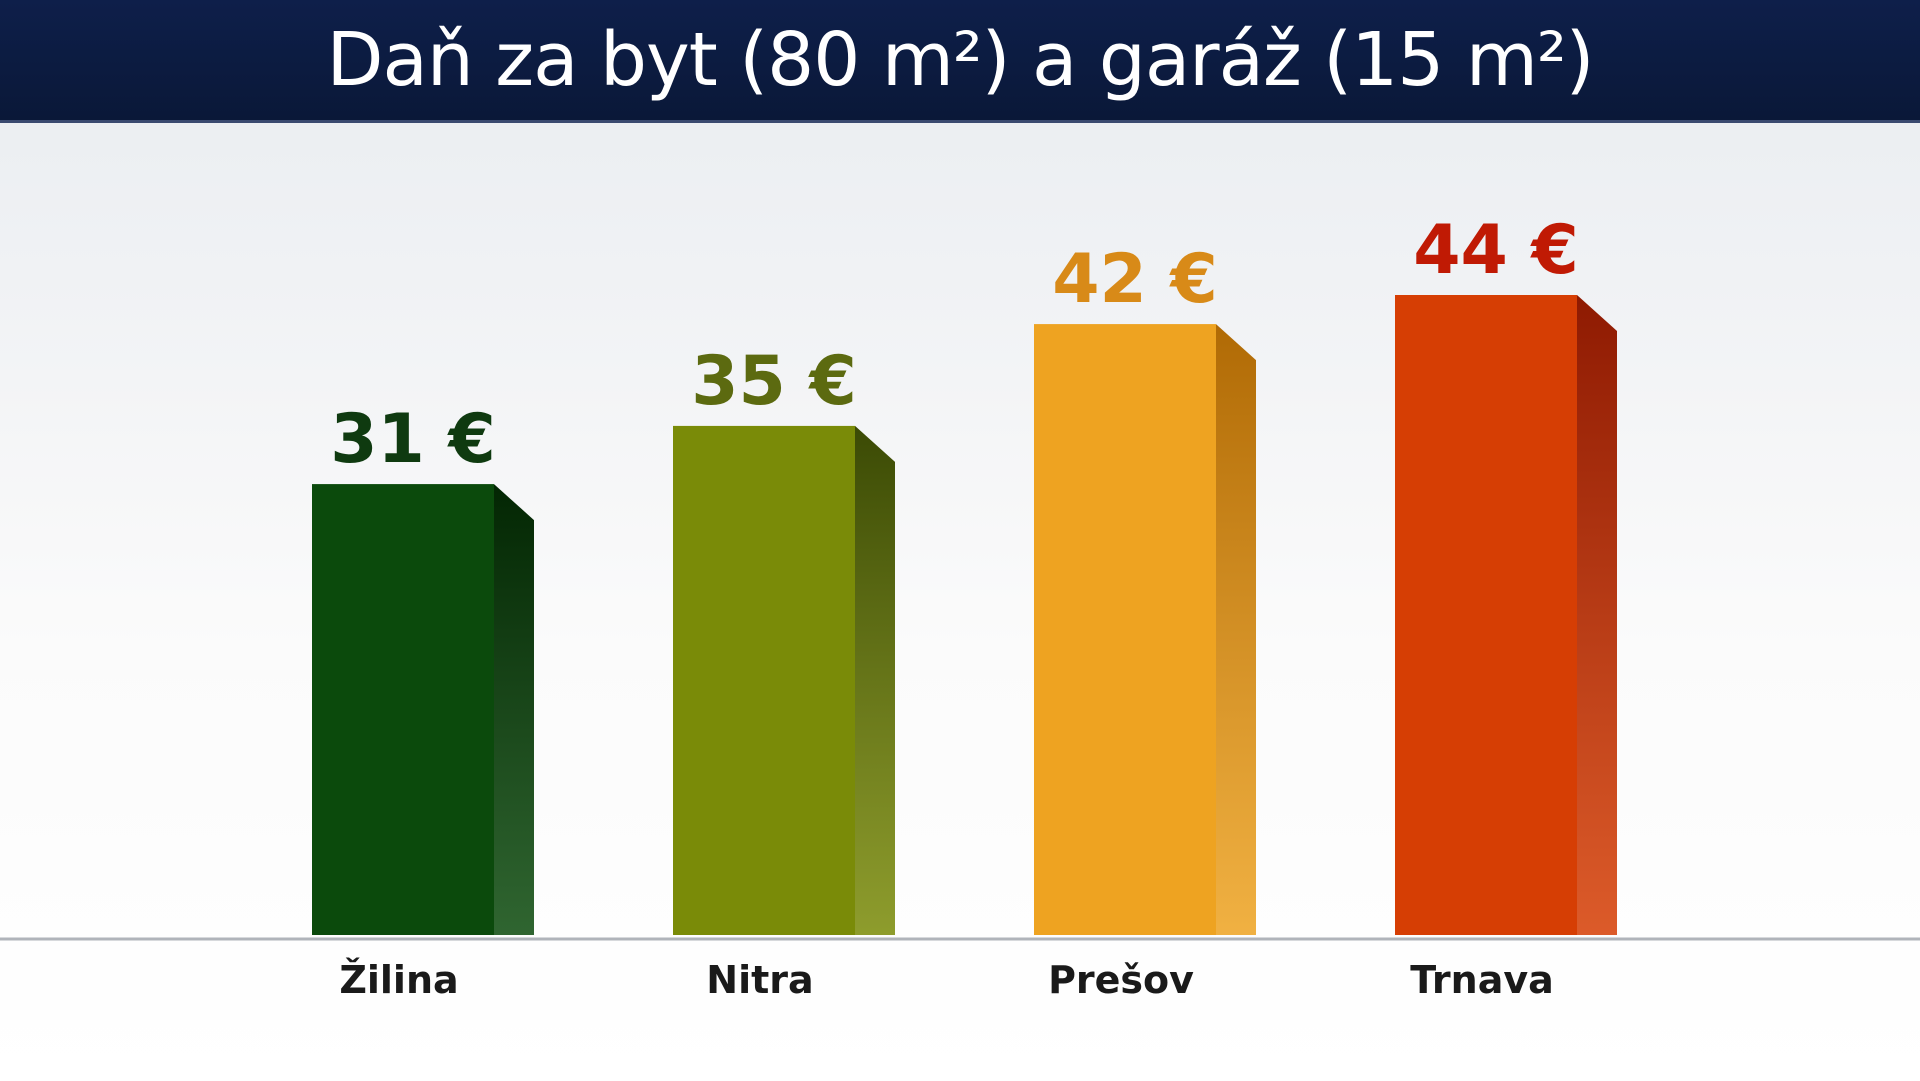  Describe the element at coordinates (759, 980) in the screenshot. I see `category-label-1: Nitra` at that location.